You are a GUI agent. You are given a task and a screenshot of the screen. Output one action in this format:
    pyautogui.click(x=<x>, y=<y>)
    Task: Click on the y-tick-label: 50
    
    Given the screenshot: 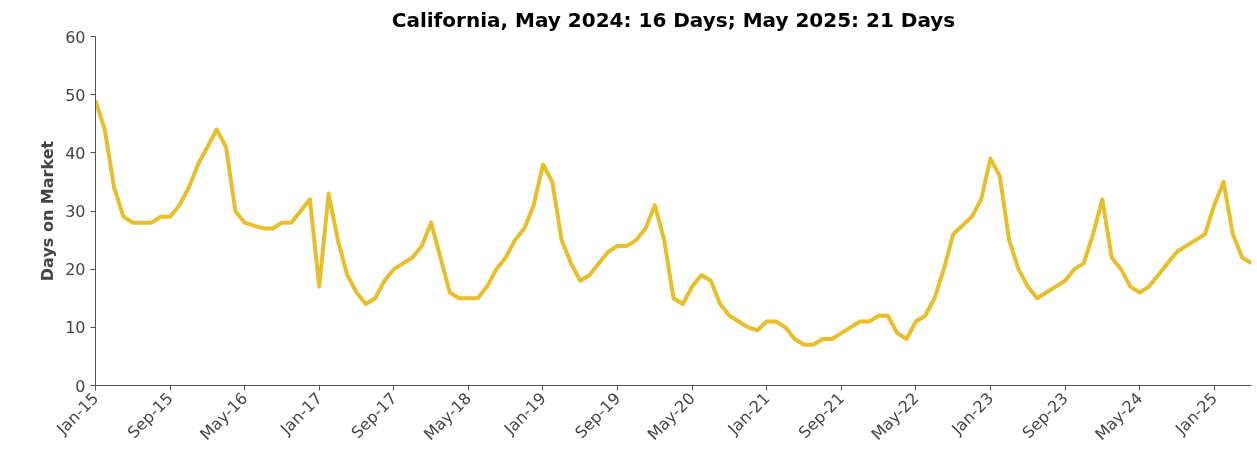 What is the action you would take?
    pyautogui.click(x=75, y=95)
    